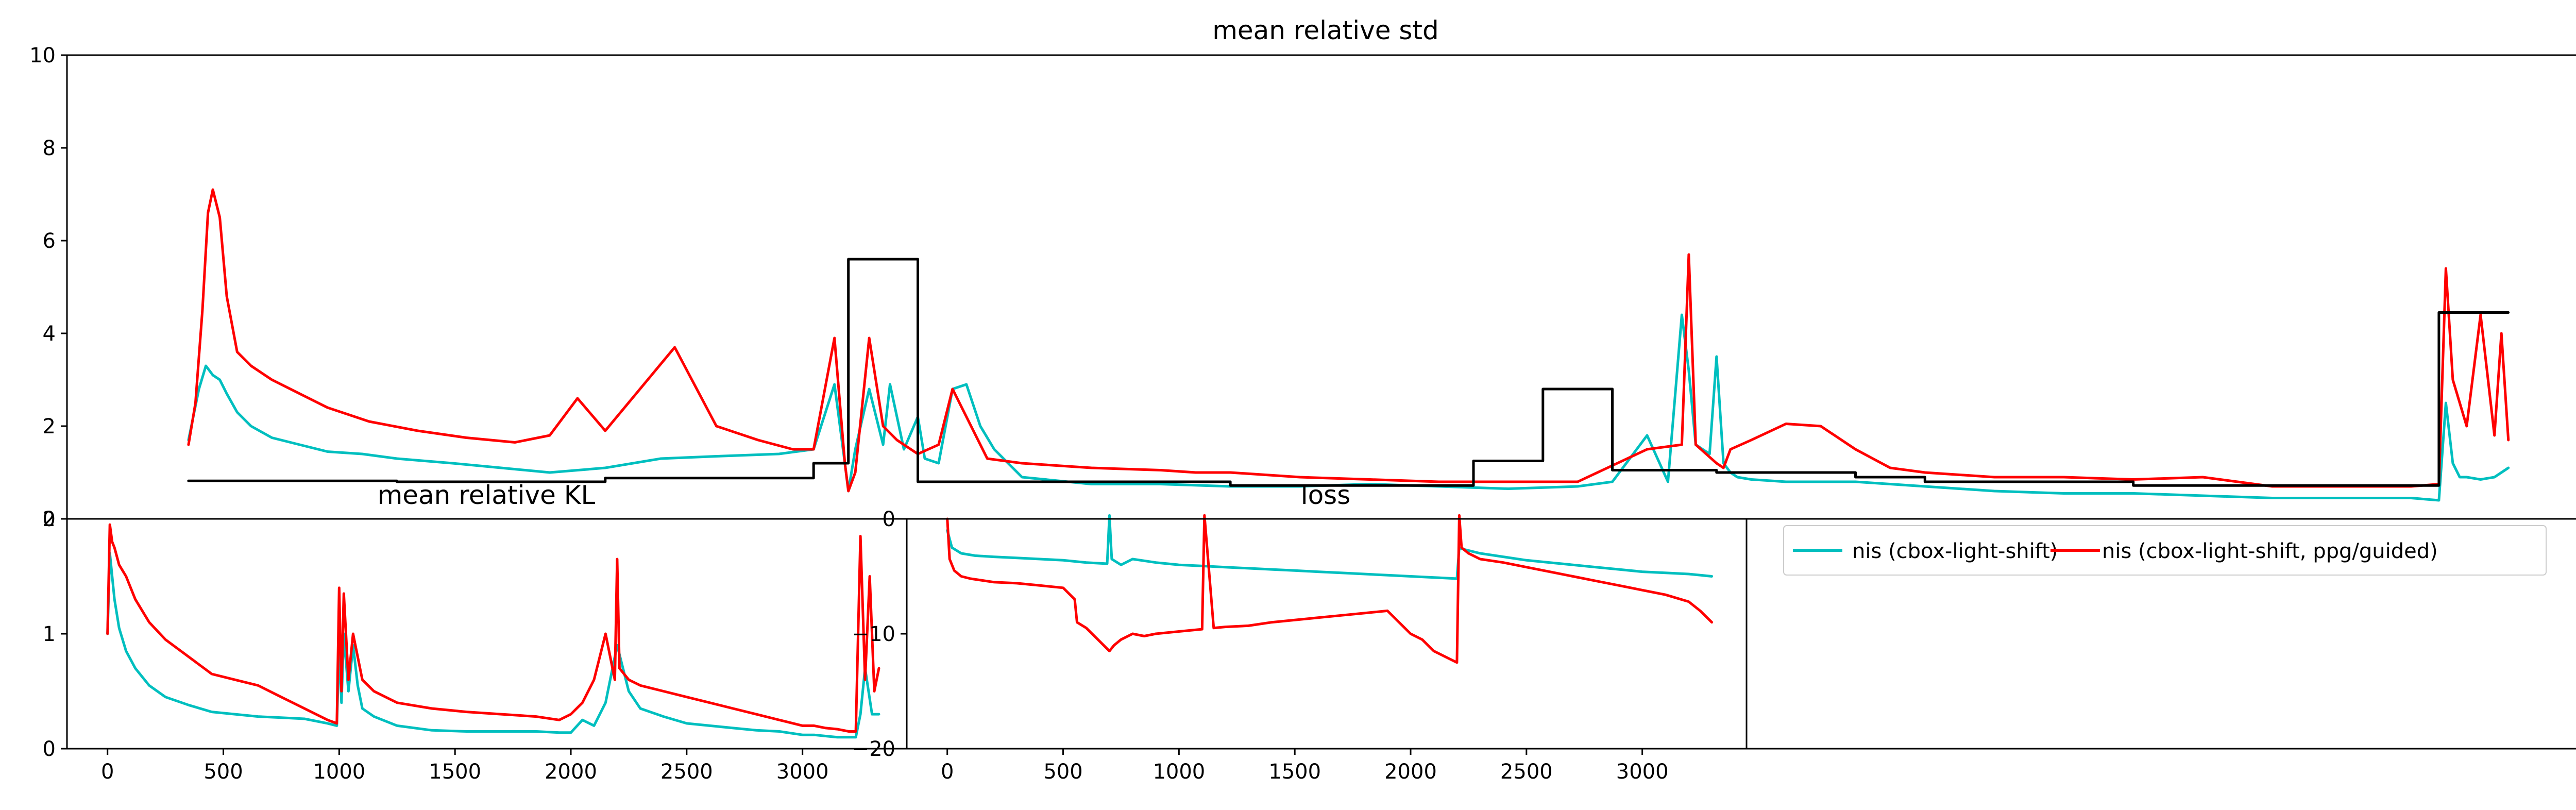  What do you see at coordinates (1062, 772) in the screenshot?
I see `loss-x-tick-label: 500` at bounding box center [1062, 772].